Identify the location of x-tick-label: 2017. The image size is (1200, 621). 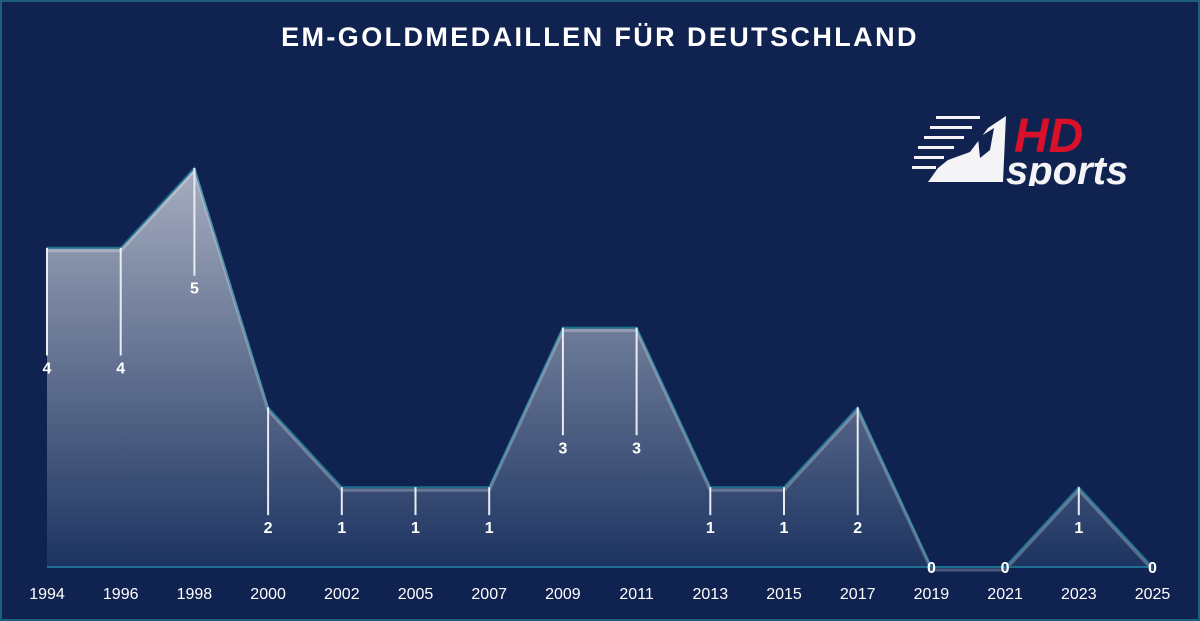
(858, 594).